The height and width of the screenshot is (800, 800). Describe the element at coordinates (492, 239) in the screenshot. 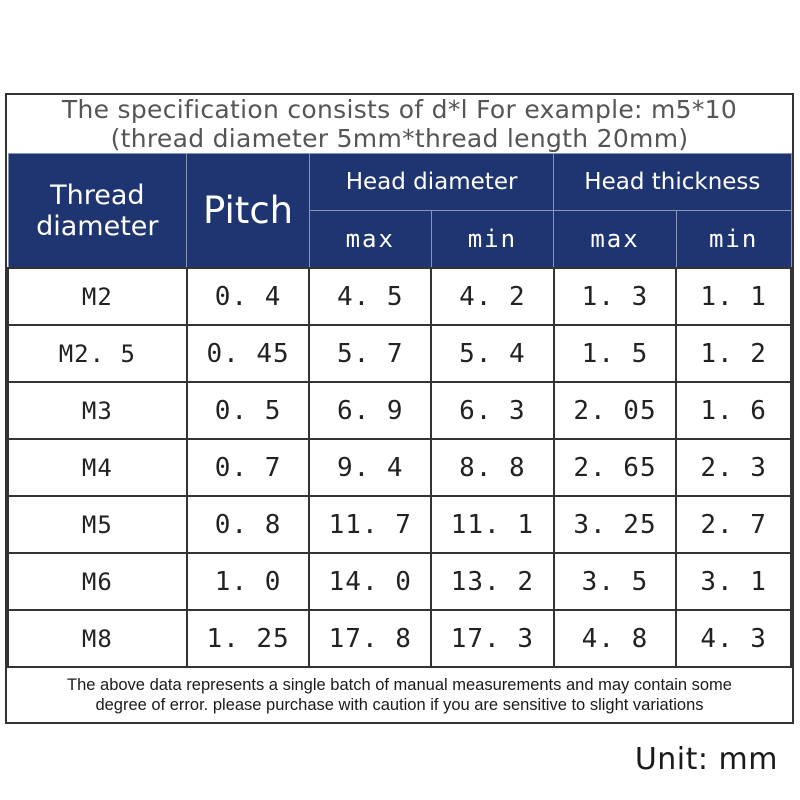

I see `header-head-diameter-min: min` at that location.